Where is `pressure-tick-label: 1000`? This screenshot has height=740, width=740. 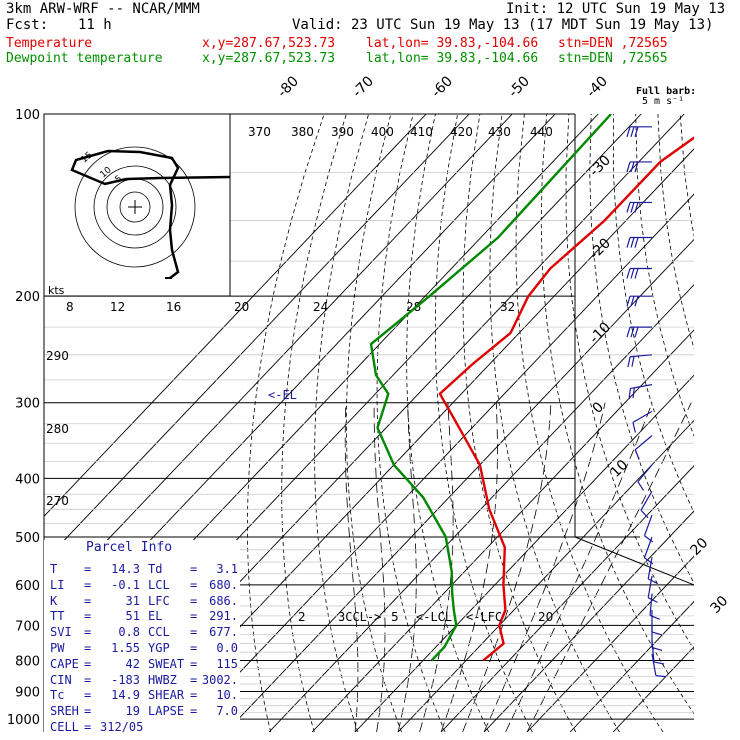
pressure-tick-label: 1000 is located at coordinates (23, 720).